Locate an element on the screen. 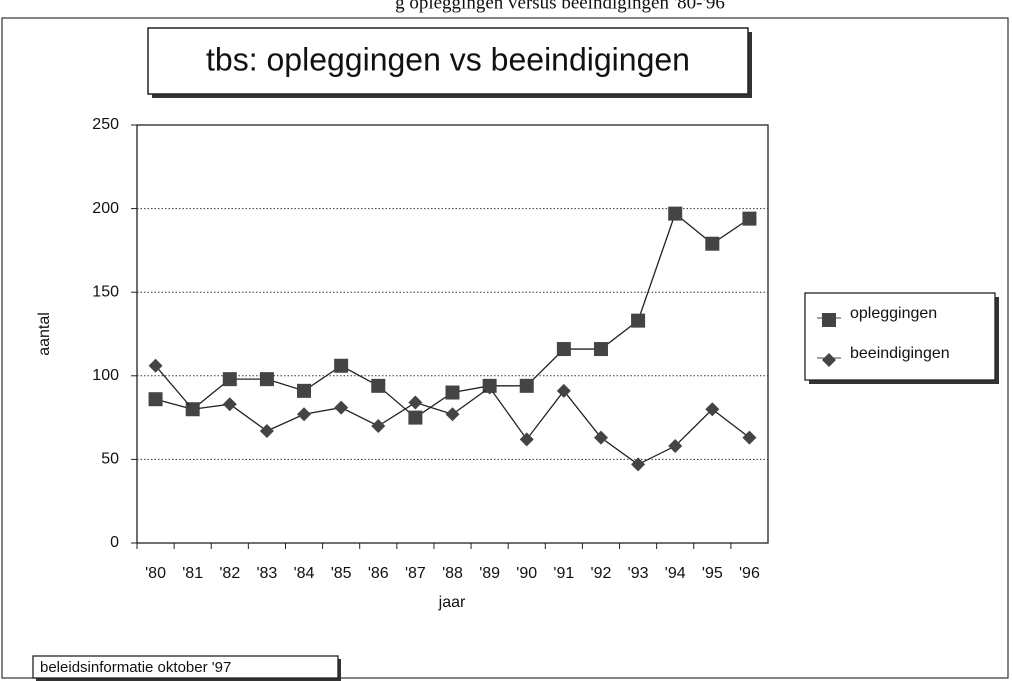 The height and width of the screenshot is (681, 1013). x-tick-label: '84 is located at coordinates (304, 573).